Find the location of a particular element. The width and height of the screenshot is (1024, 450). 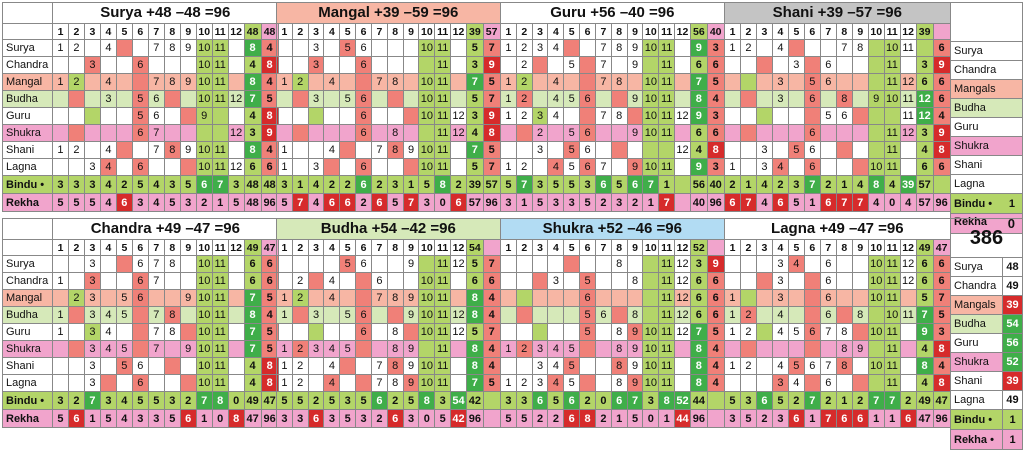

rekha-cell: 6 is located at coordinates (780, 202).